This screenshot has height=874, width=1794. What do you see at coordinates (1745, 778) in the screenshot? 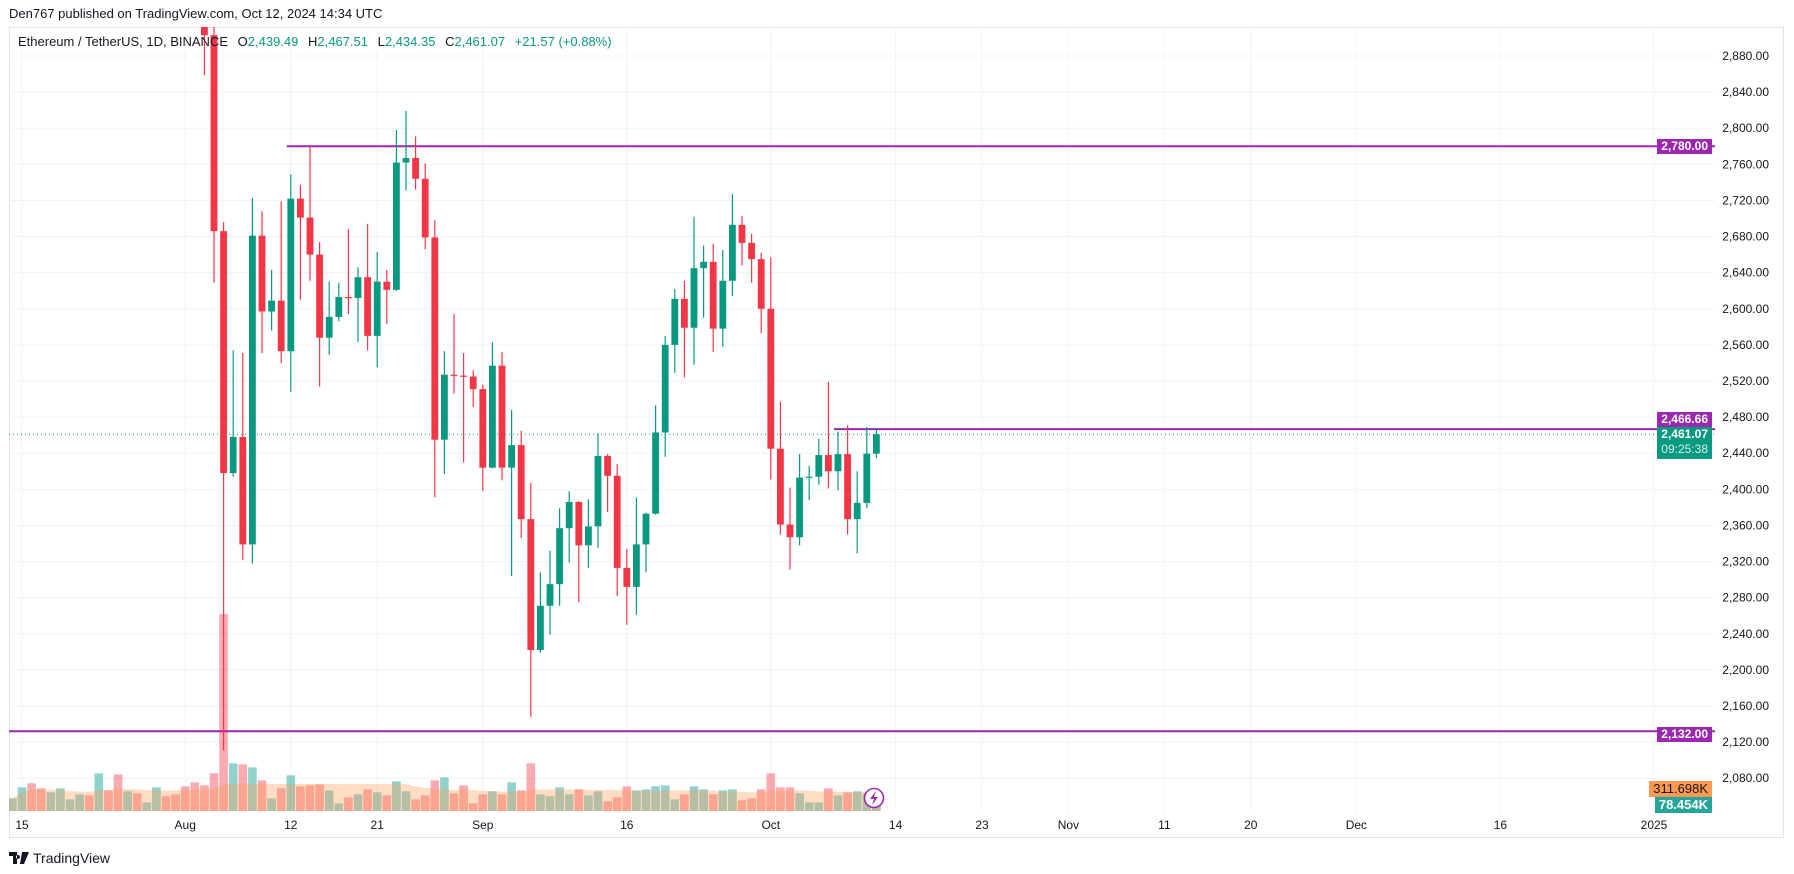
I see `price-tick-label: 2,080.00` at bounding box center [1745, 778].